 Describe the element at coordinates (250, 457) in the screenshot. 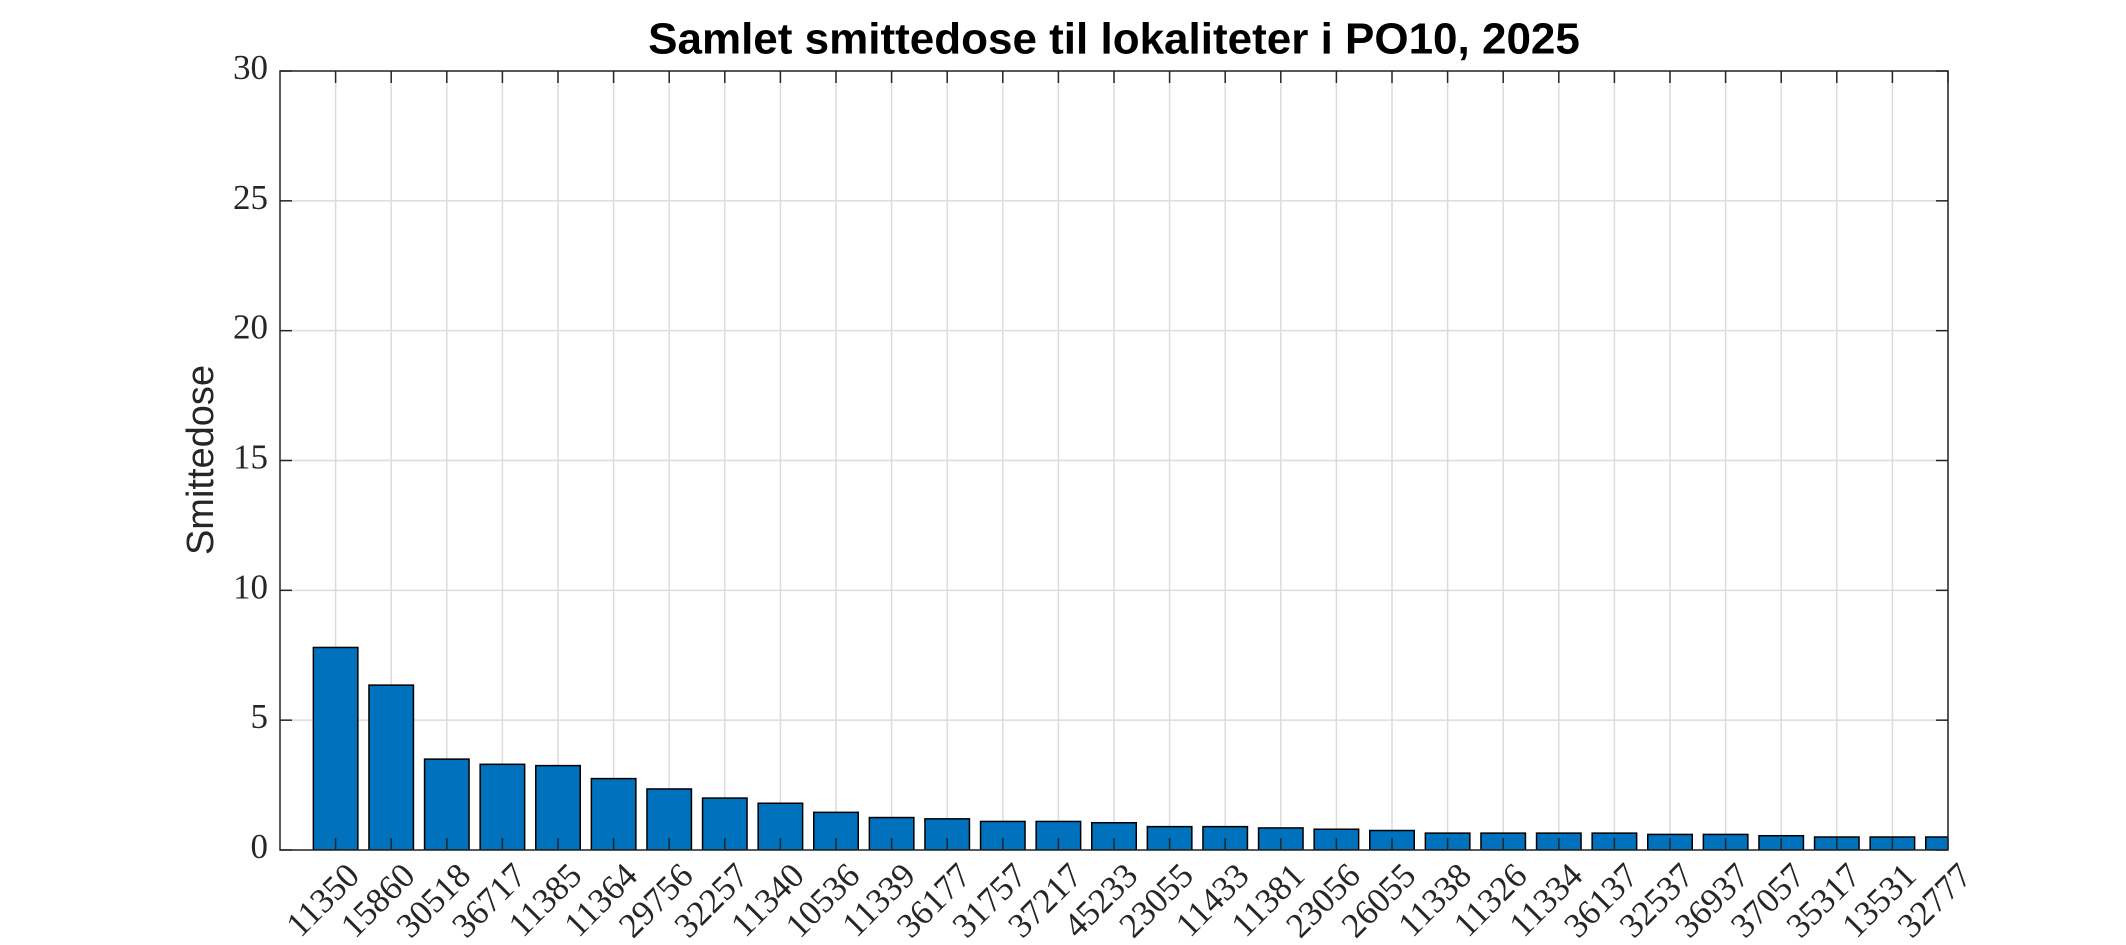

I see `y-tick-label: 15` at that location.